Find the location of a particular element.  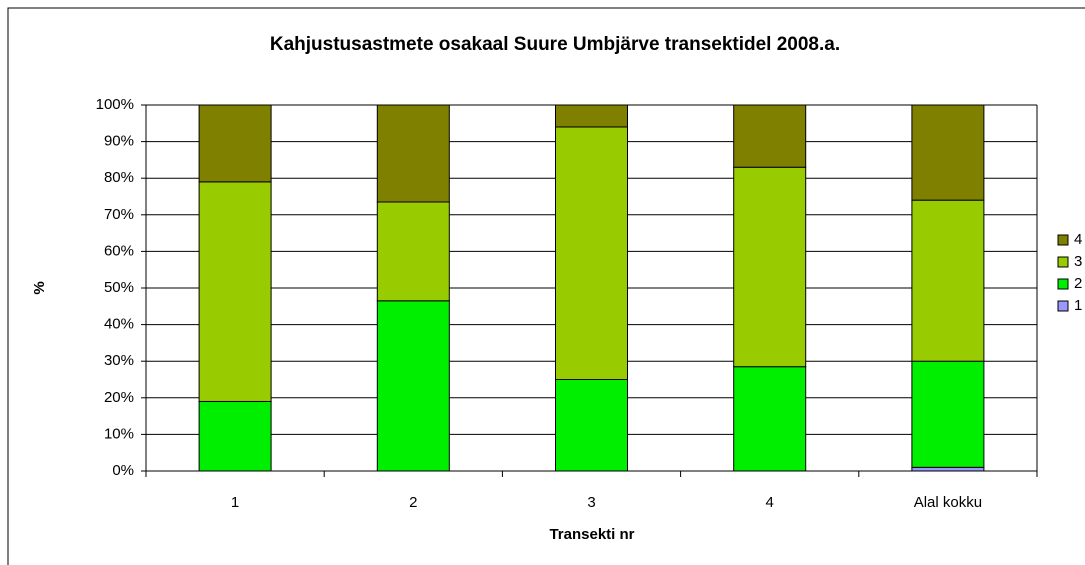

x-tick-label: 4 is located at coordinates (770, 502).